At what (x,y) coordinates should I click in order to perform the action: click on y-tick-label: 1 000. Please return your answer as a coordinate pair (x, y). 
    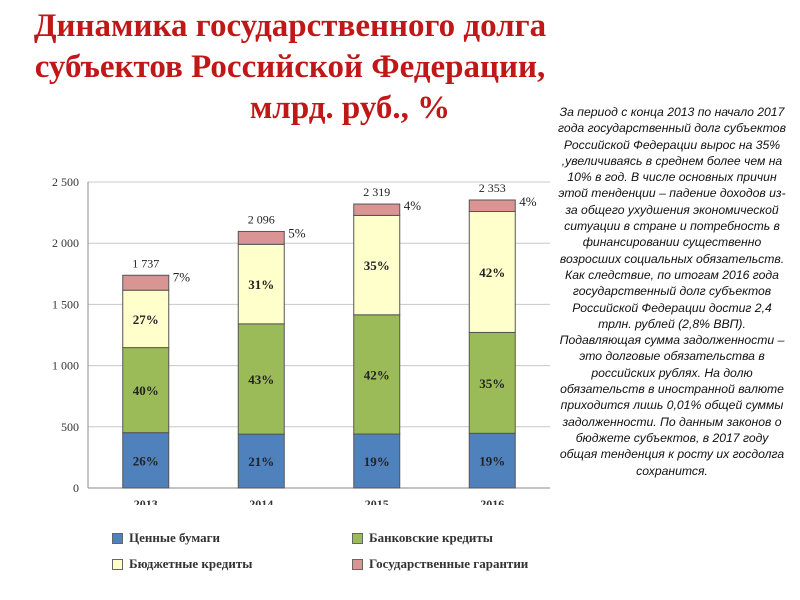
    Looking at the image, I should click on (65, 366).